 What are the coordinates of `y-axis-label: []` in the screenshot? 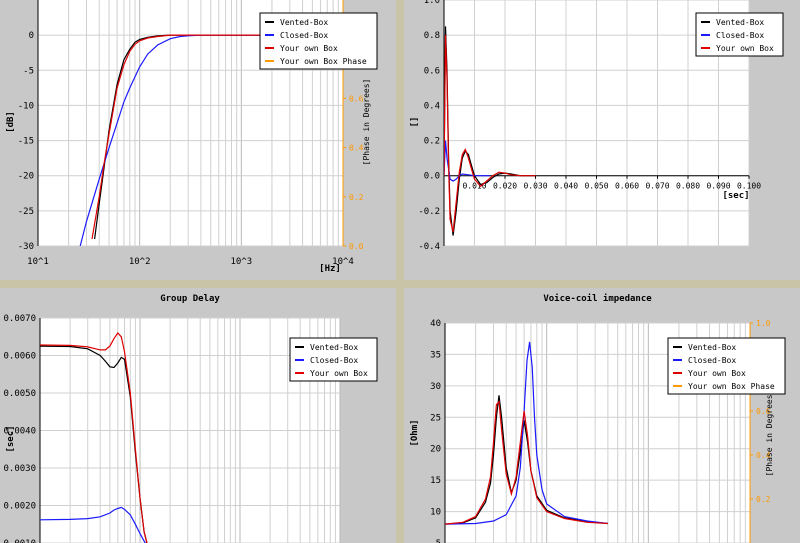 It's located at (415, 122).